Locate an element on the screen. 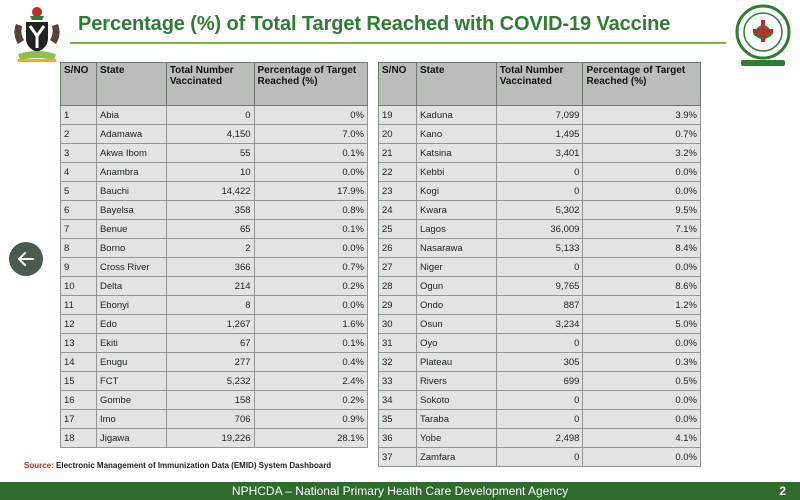  table-row: 32 Plateau 305 0.3% is located at coordinates (539, 362).